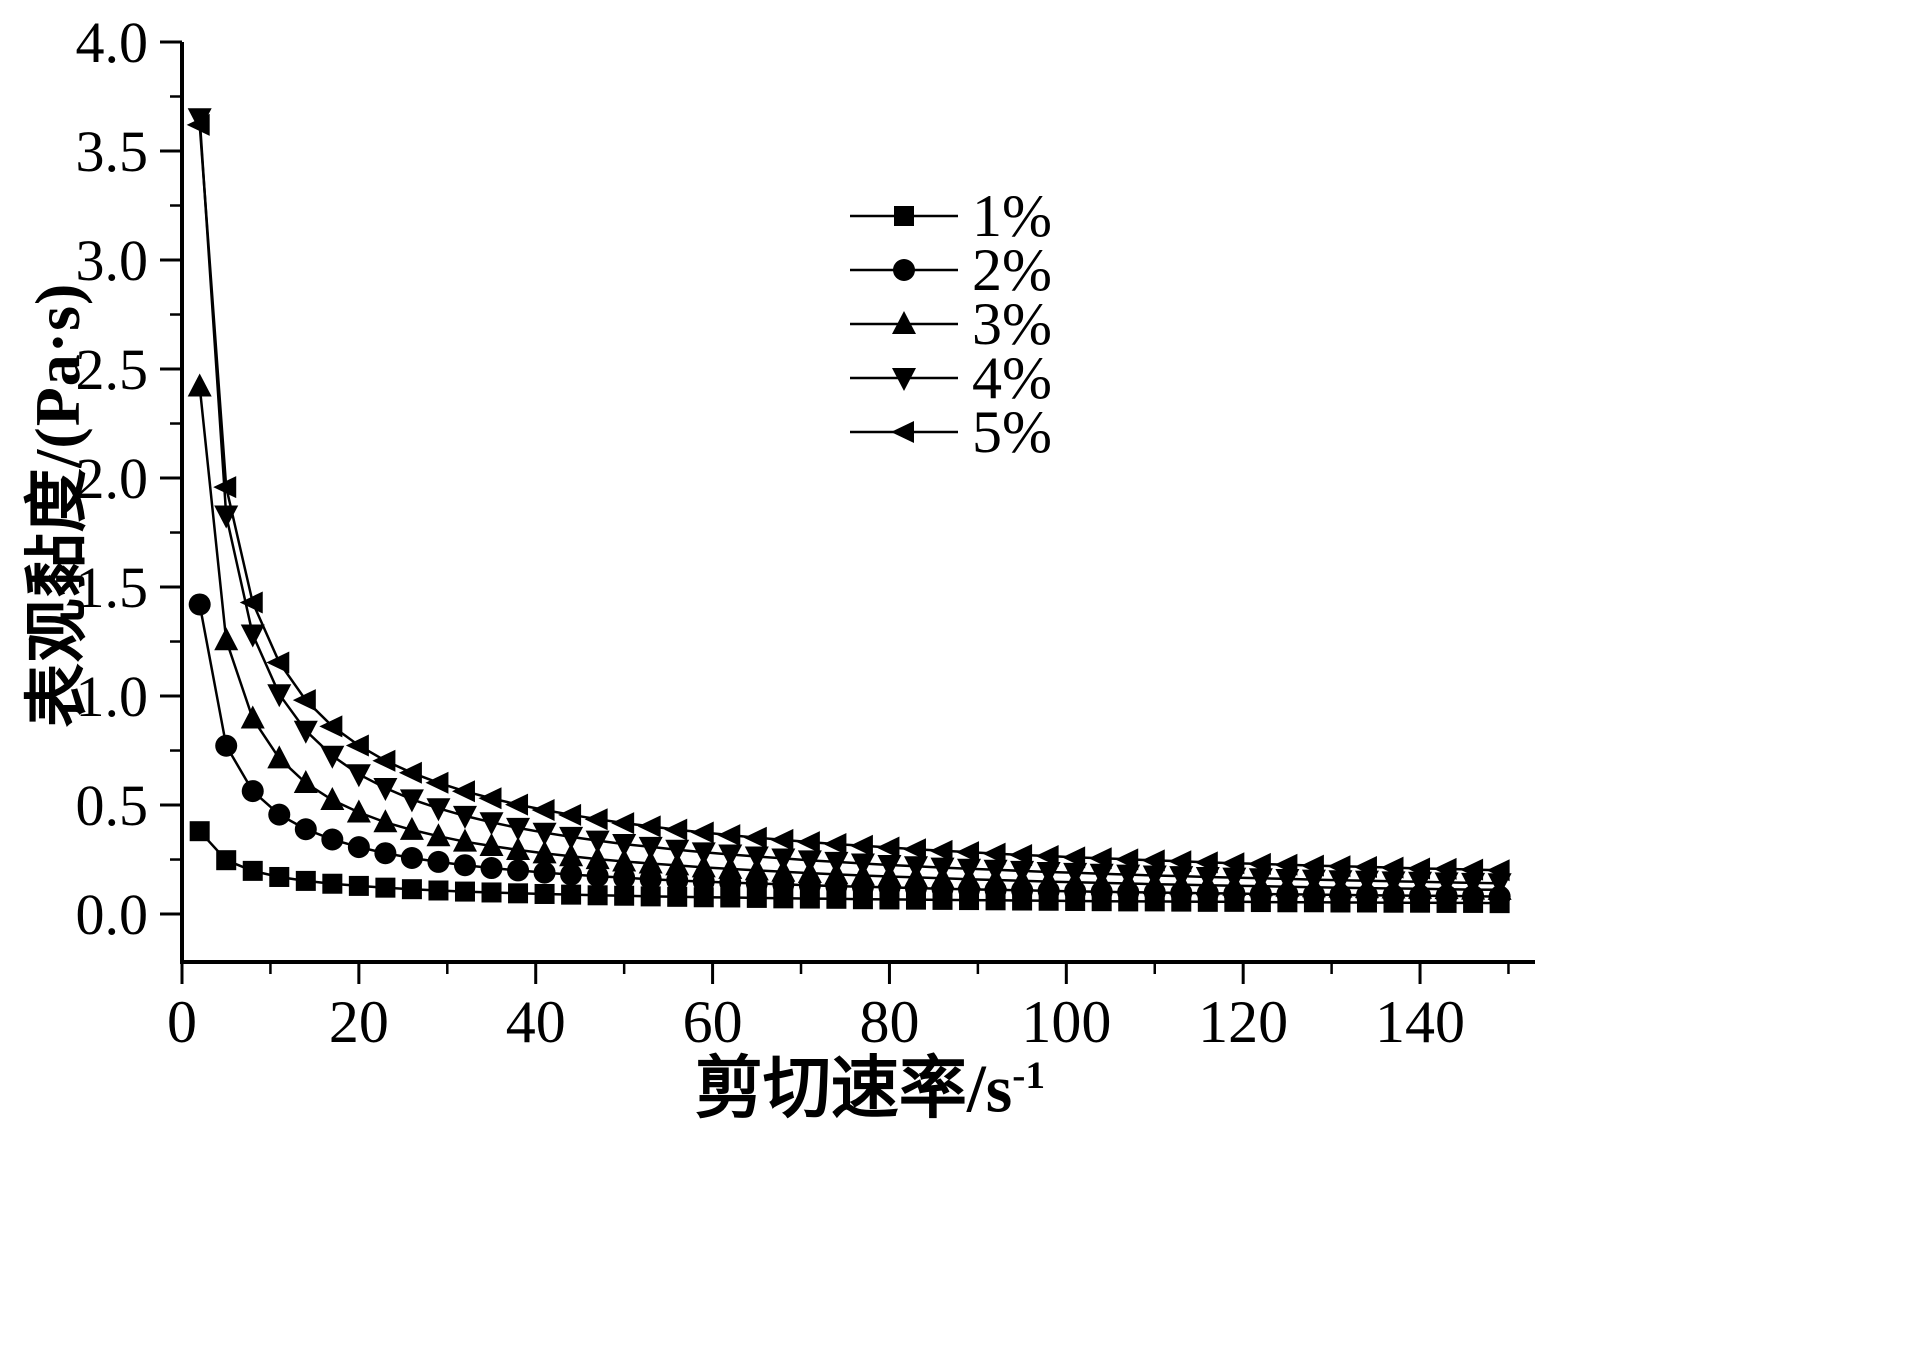 This screenshot has width=1925, height=1368. Describe the element at coordinates (904, 379) in the screenshot. I see `legend-marker-triangle-down` at that location.